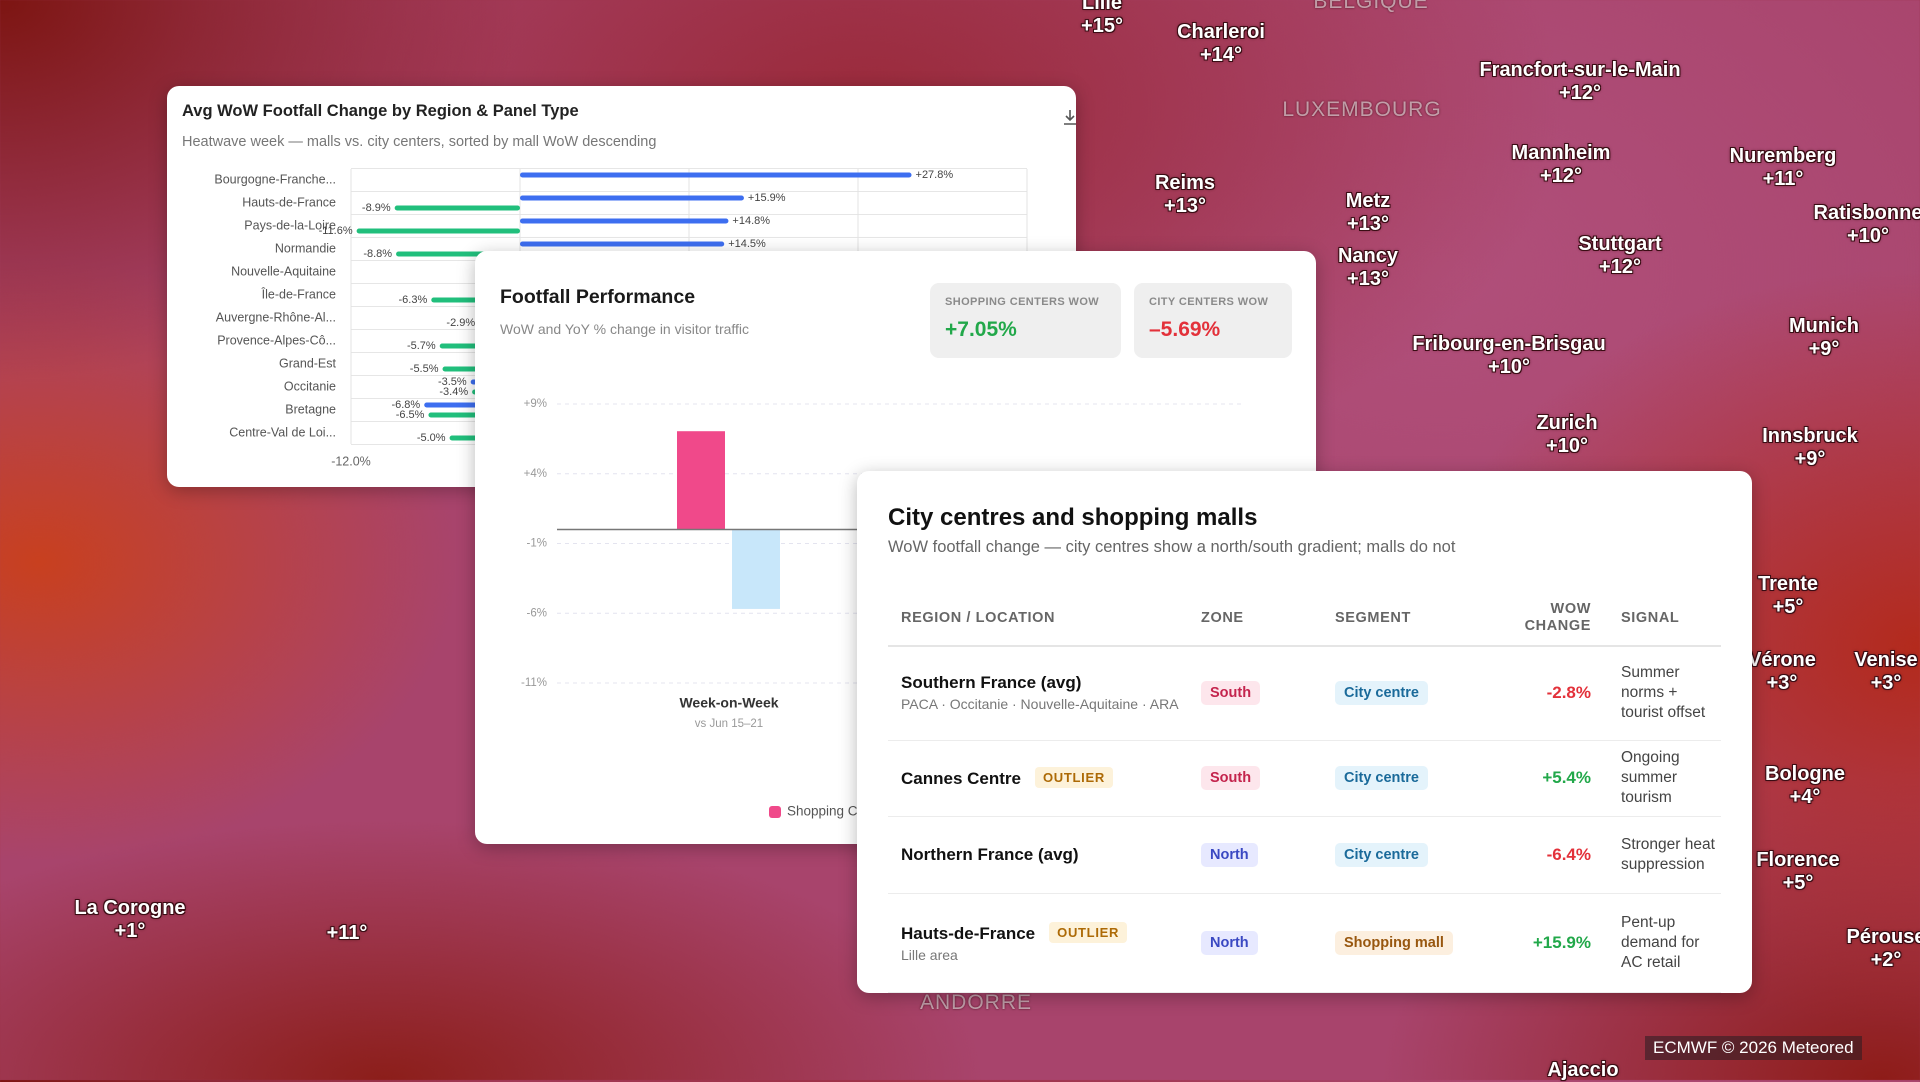  I want to click on city-label: La Corogne +1°, so click(129, 920).